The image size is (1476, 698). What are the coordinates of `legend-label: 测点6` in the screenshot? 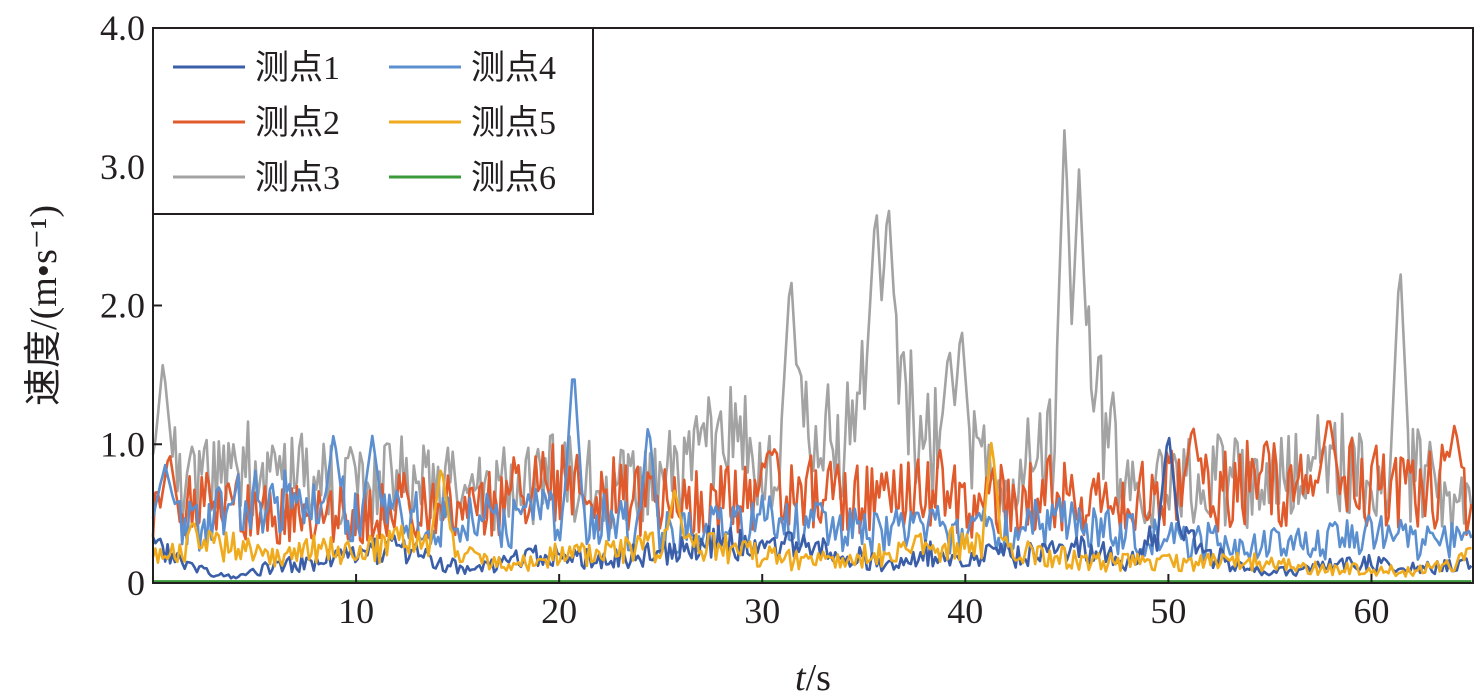 It's located at (513, 178).